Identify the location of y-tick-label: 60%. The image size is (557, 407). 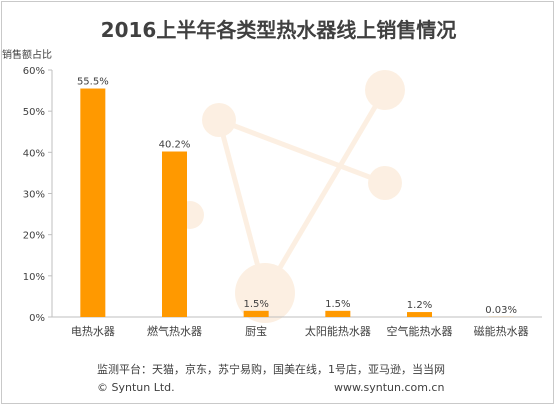
(34, 71).